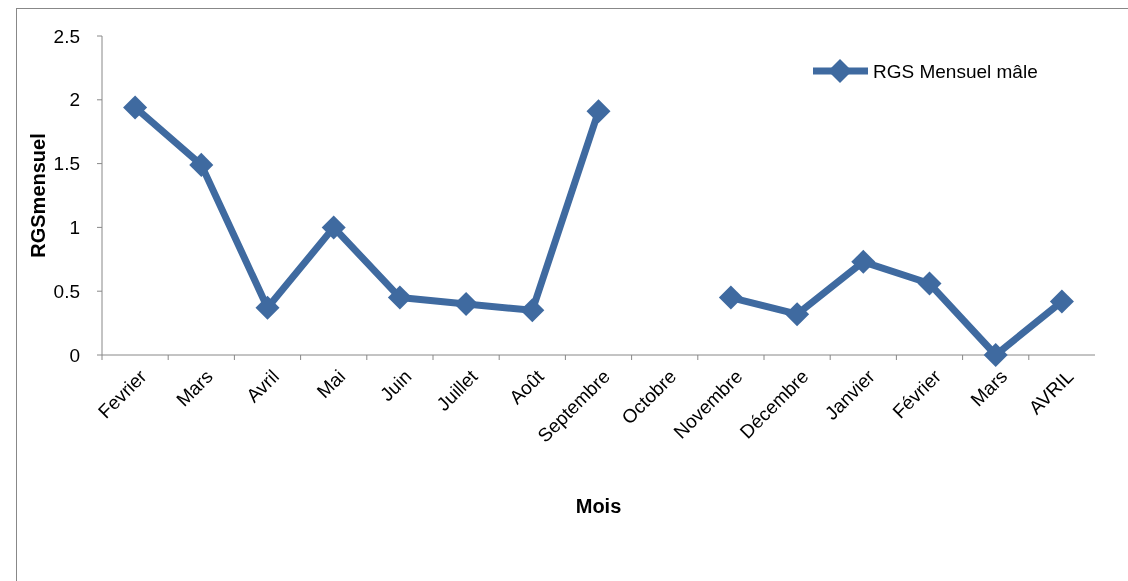 This screenshot has width=1128, height=581. What do you see at coordinates (38, 195) in the screenshot?
I see `y-axis-title: RGSmensuel` at bounding box center [38, 195].